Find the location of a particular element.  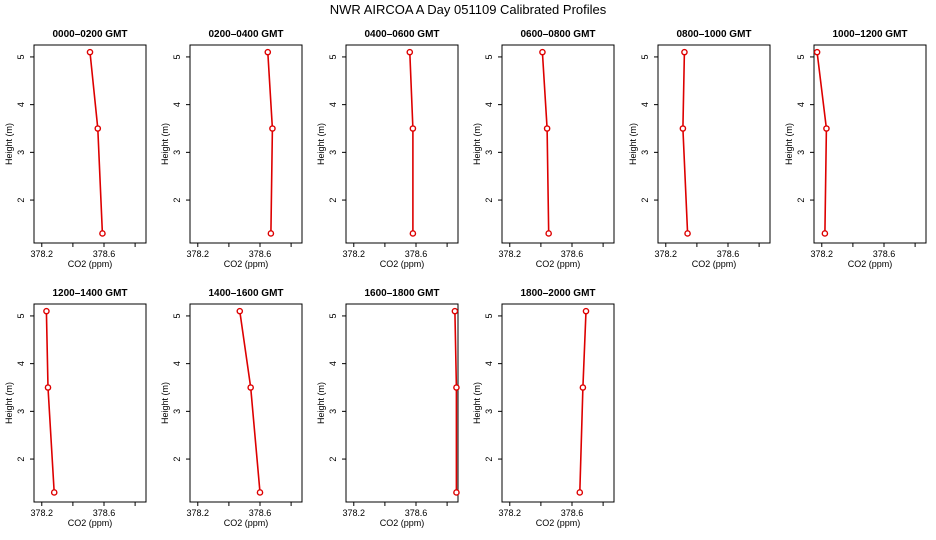

panel-title: 0200–0400 GMT is located at coordinates (245, 34).